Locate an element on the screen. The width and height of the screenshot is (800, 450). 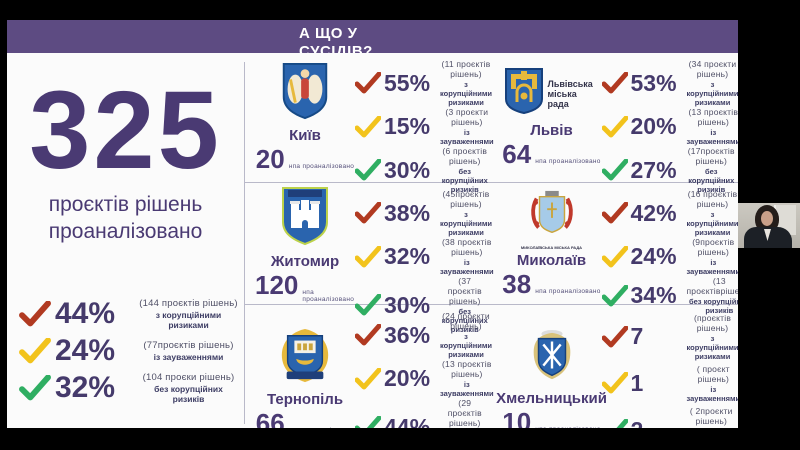
stat-value: 7 is located at coordinates (637, 336).